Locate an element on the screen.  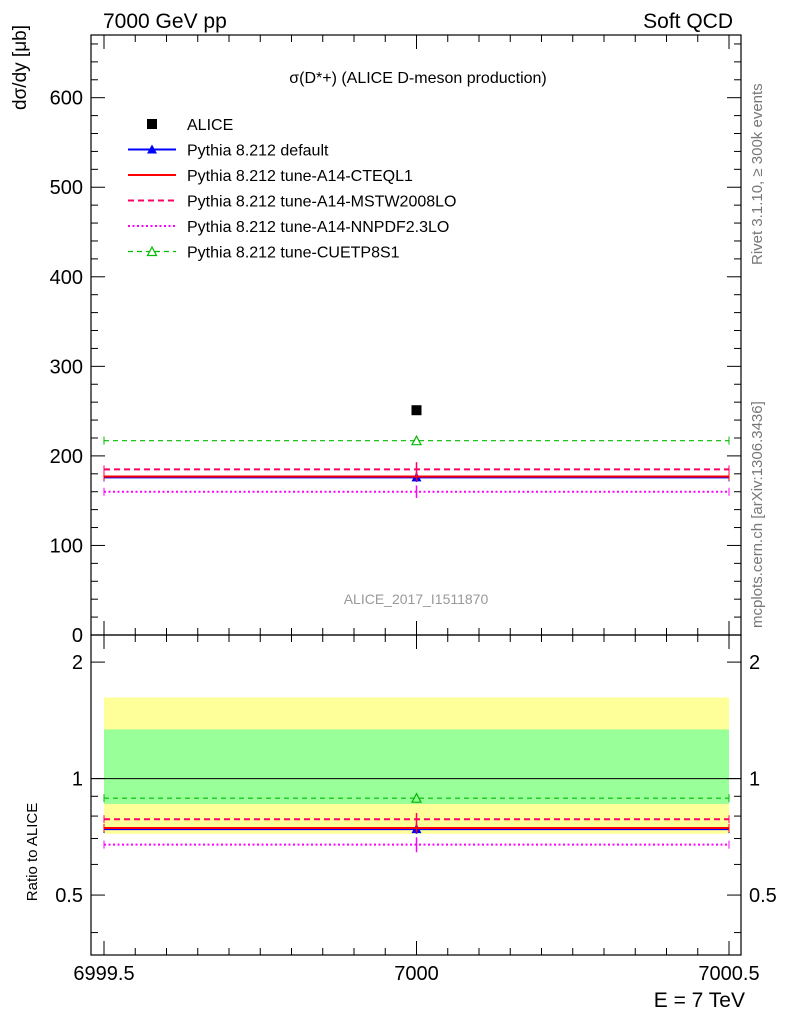
legend-label-pythia-8-212-default: Pythia 8.212 default is located at coordinates (258, 151).